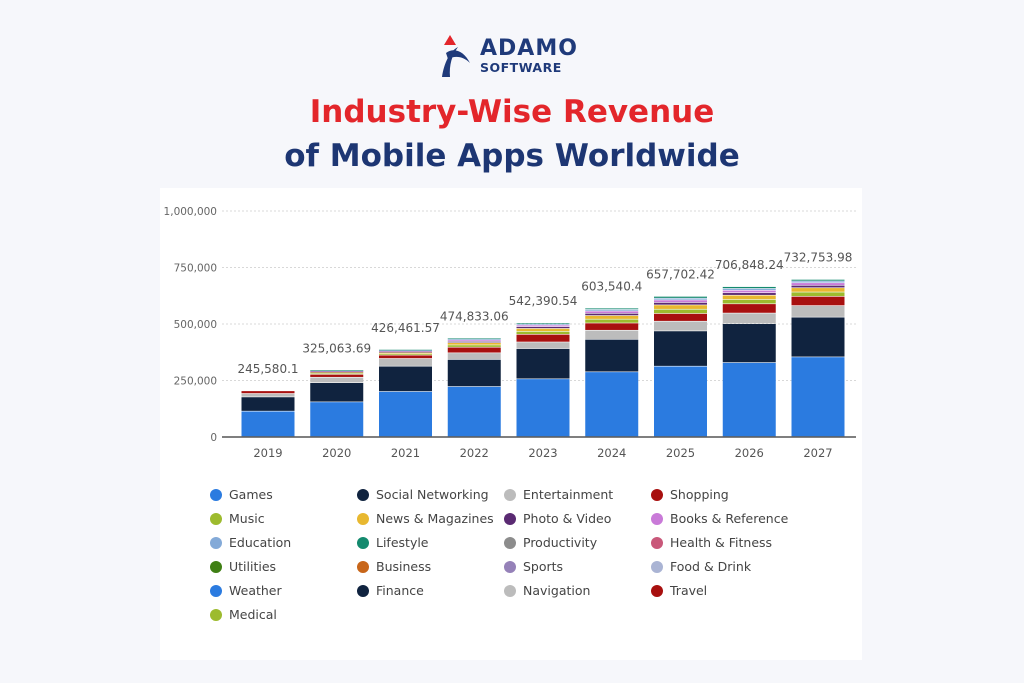  I want to click on legend-label: Utilities, so click(253, 566).